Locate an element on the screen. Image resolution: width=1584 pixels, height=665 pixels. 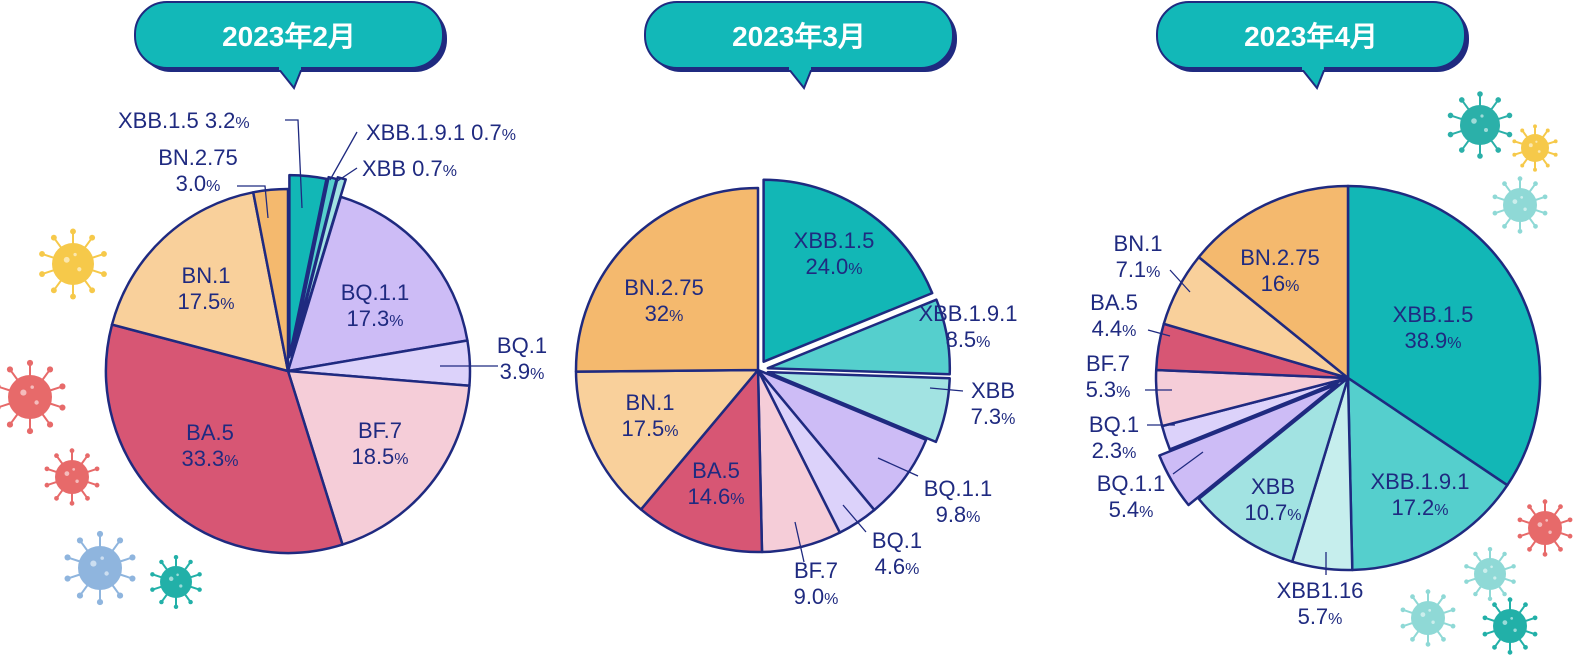
virus-red-icon is located at coordinates (33, 397).